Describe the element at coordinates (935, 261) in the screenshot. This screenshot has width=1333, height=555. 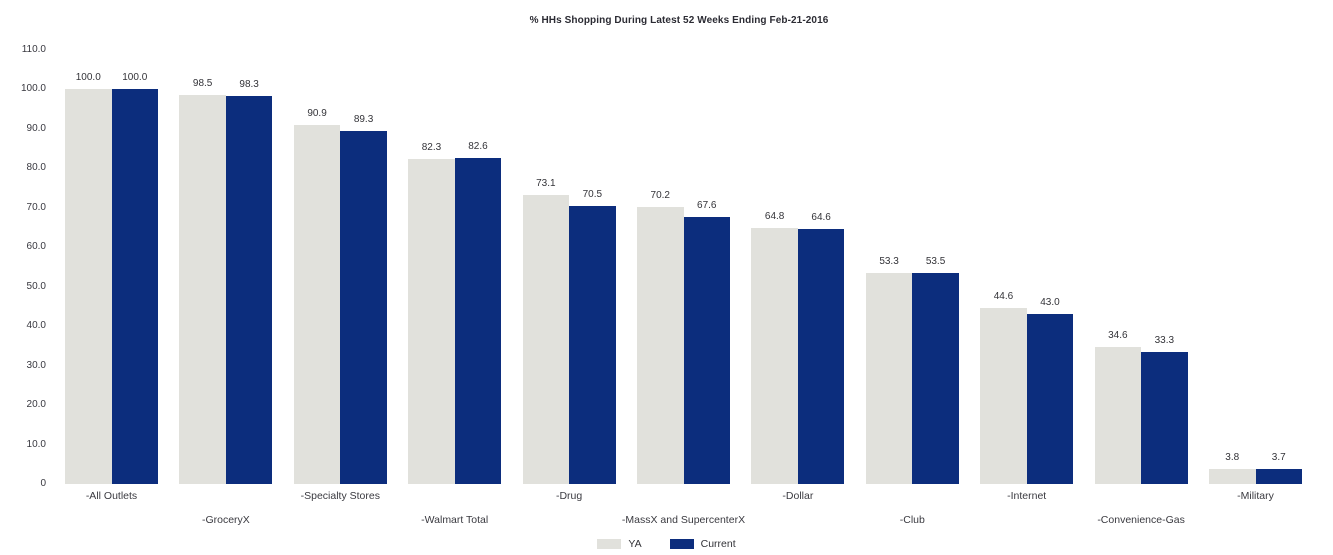
I see `bar-value-label: 53.5` at that location.